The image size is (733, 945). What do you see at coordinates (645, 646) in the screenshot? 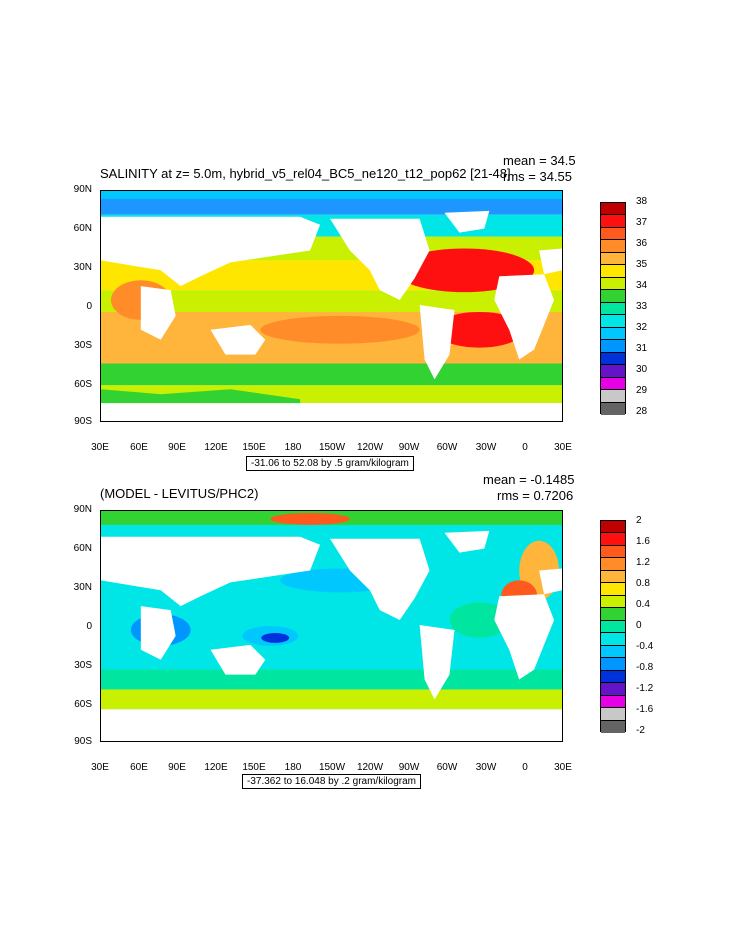
I see `legend-label: -0.4` at bounding box center [645, 646].